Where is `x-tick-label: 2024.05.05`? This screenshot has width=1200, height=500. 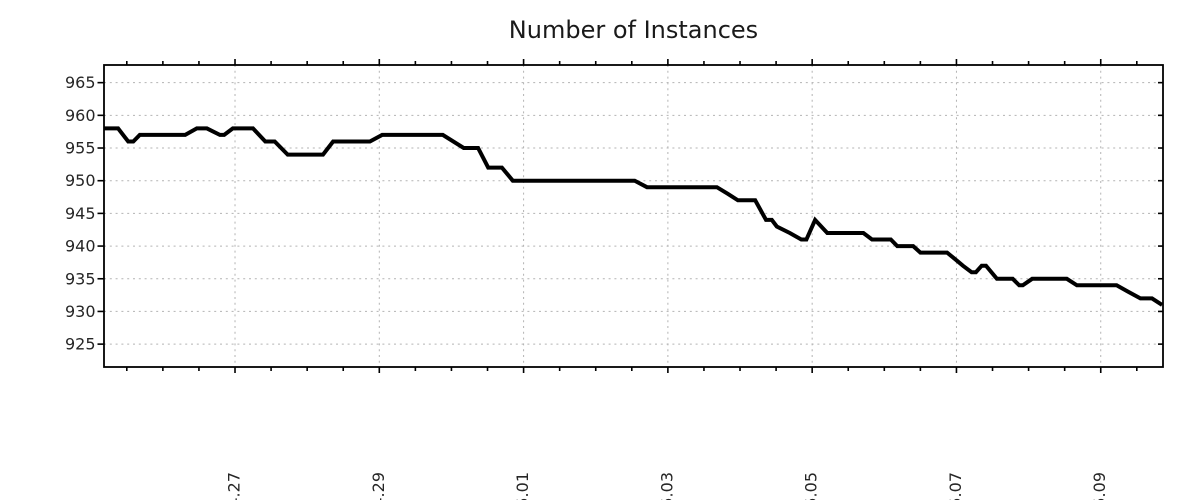 x-tick-label: 2024.05.05 is located at coordinates (811, 486).